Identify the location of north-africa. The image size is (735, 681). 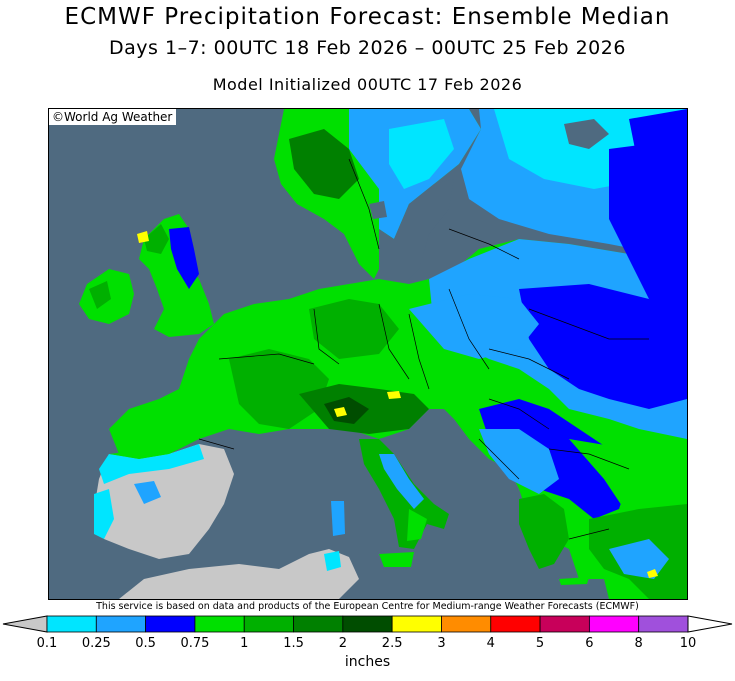
(239, 574).